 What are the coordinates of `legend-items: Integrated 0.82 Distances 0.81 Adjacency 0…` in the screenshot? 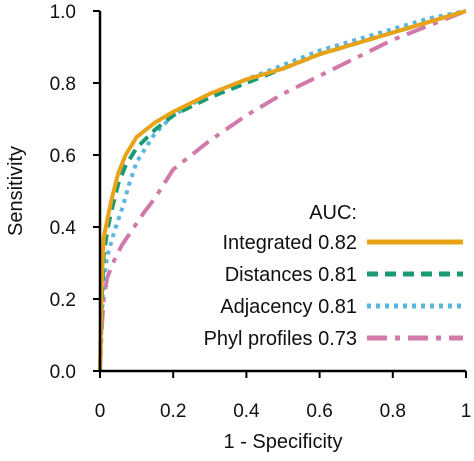 It's located at (333, 291).